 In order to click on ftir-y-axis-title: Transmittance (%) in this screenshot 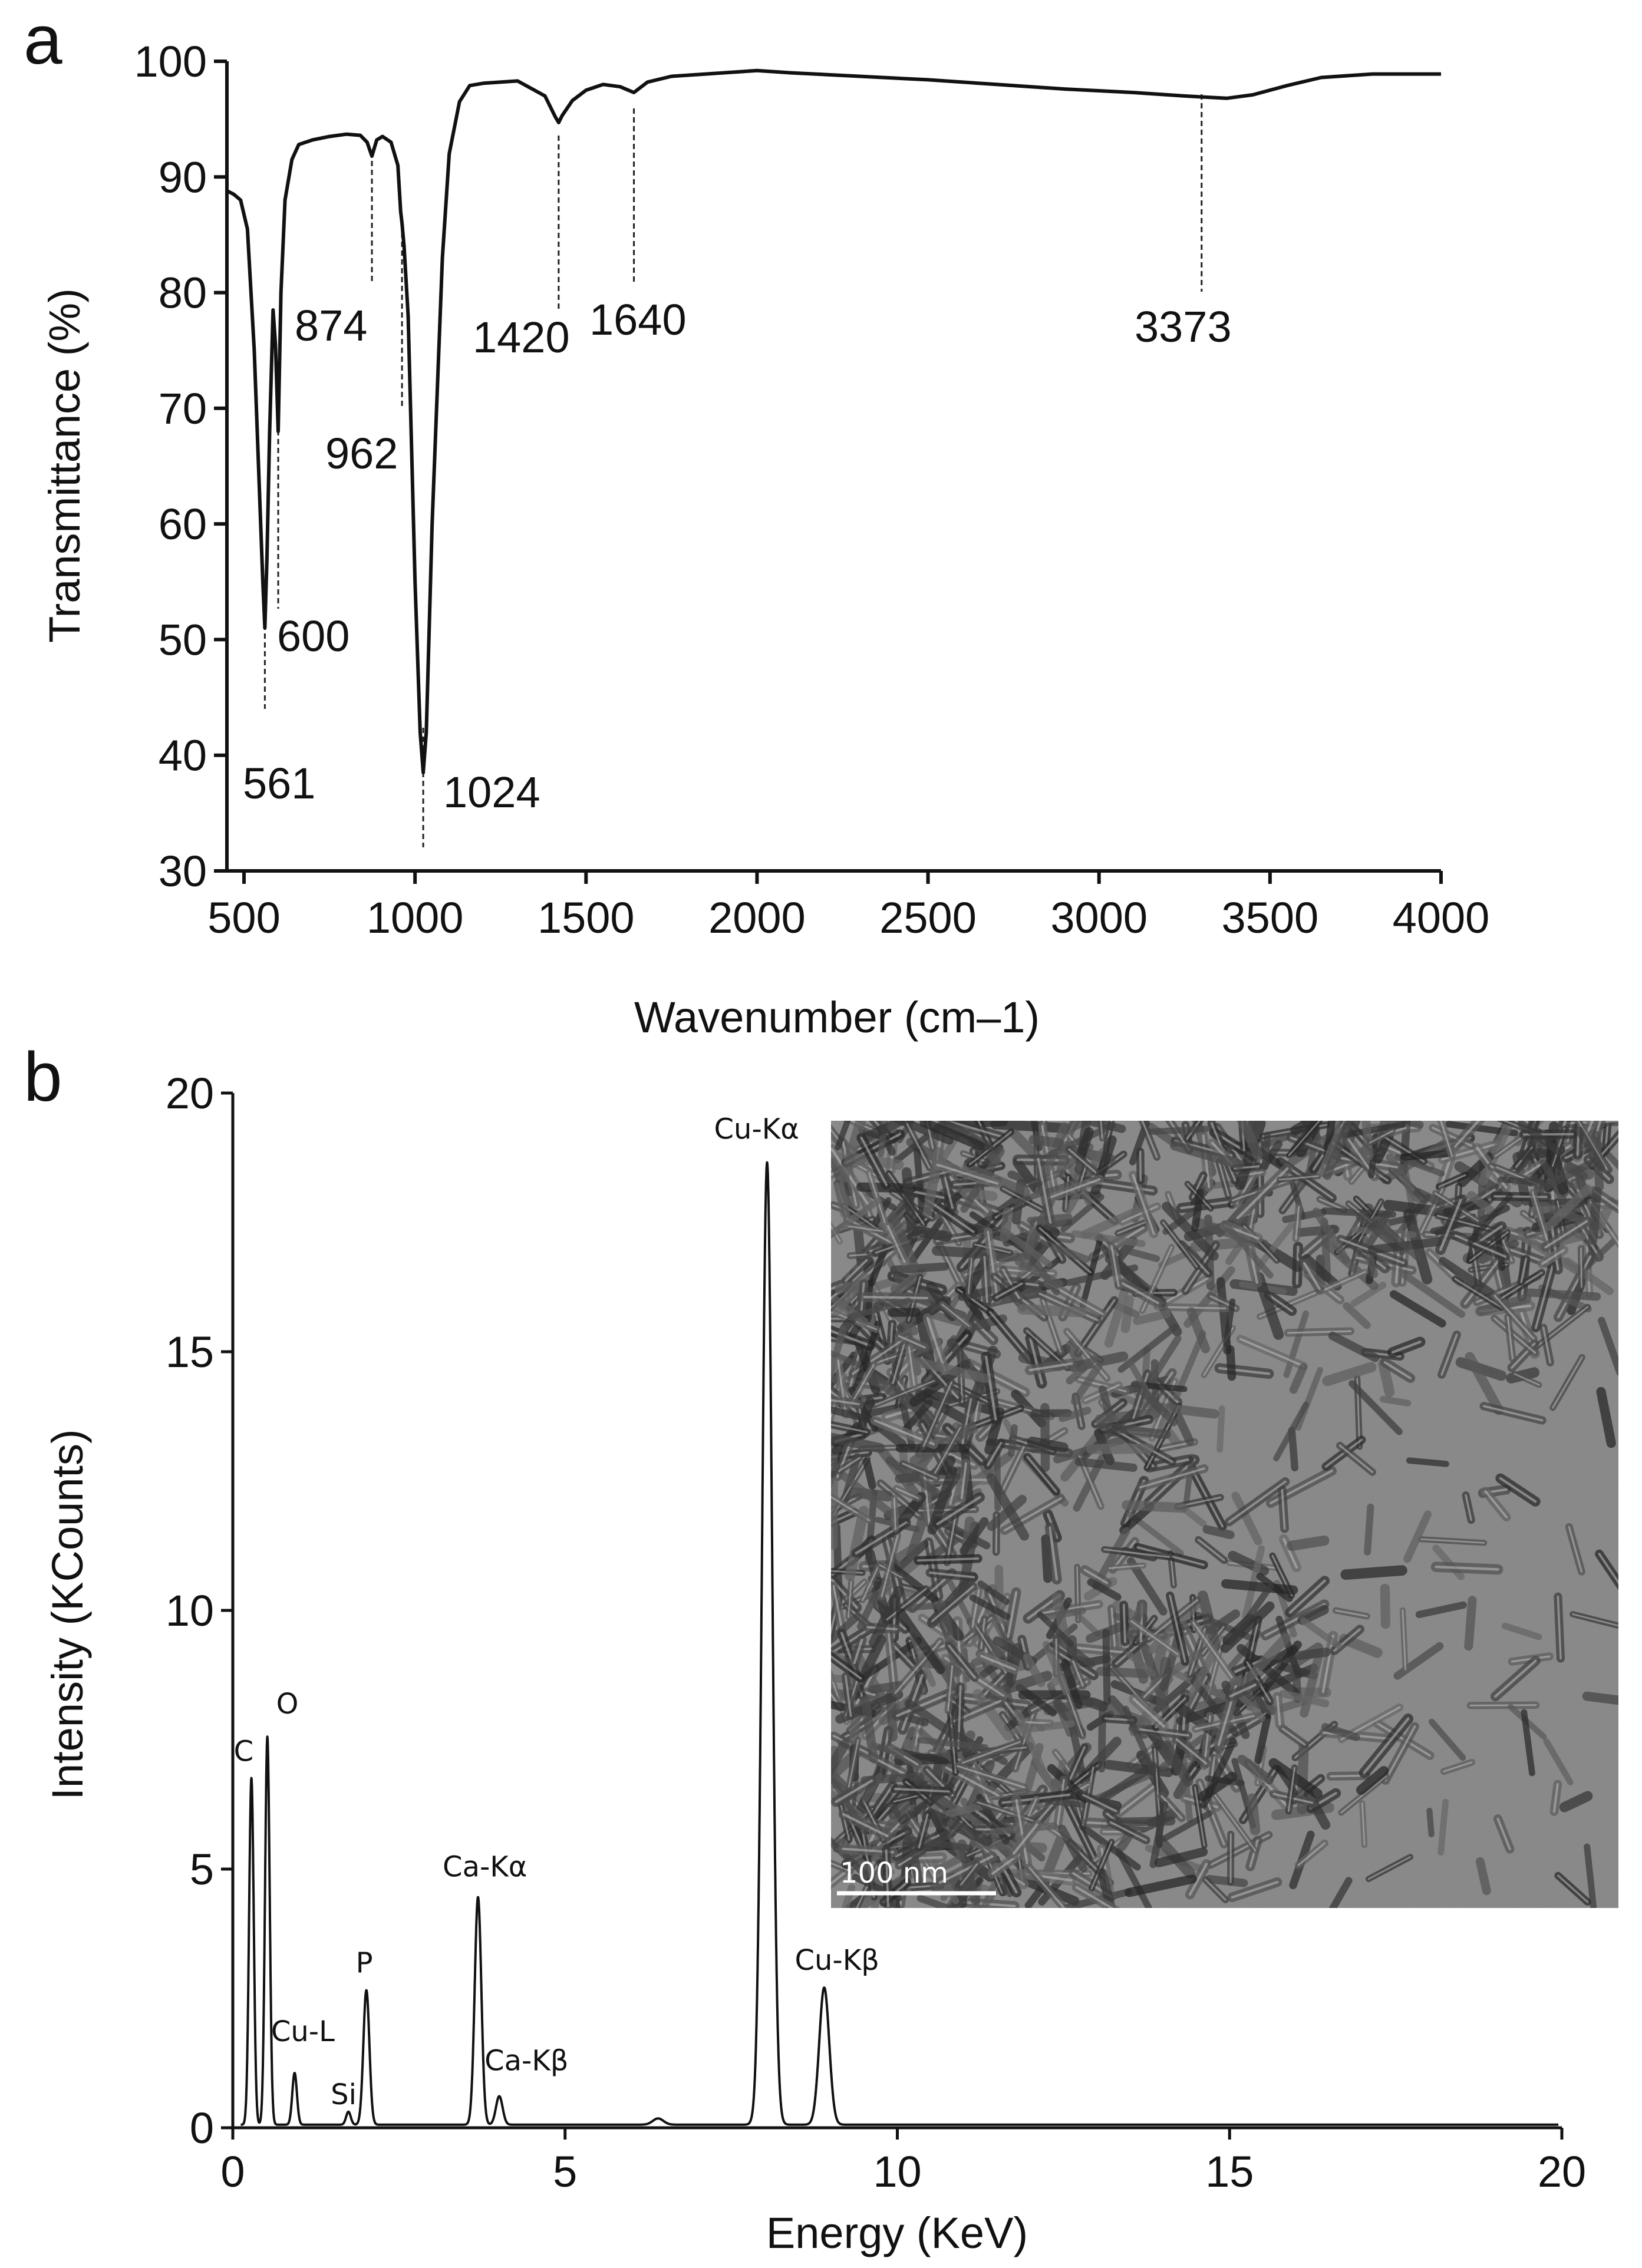, I will do `click(64, 465)`.